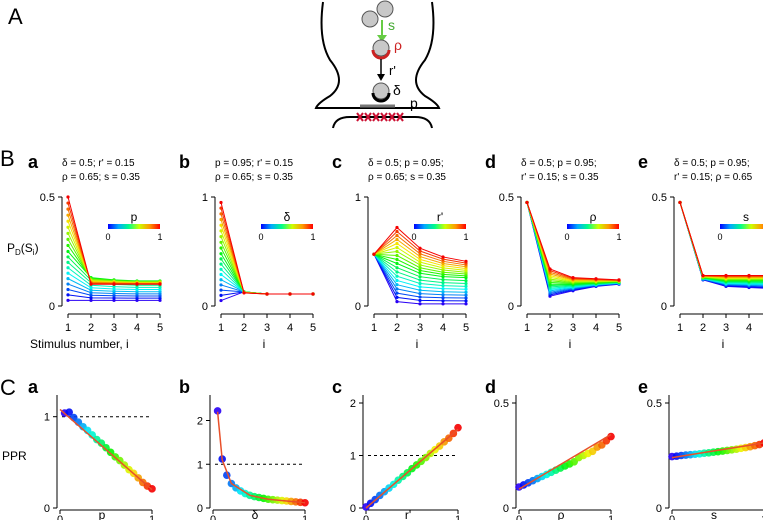  What do you see at coordinates (33, 387) in the screenshot?
I see `subpanel-letter: a` at bounding box center [33, 387].